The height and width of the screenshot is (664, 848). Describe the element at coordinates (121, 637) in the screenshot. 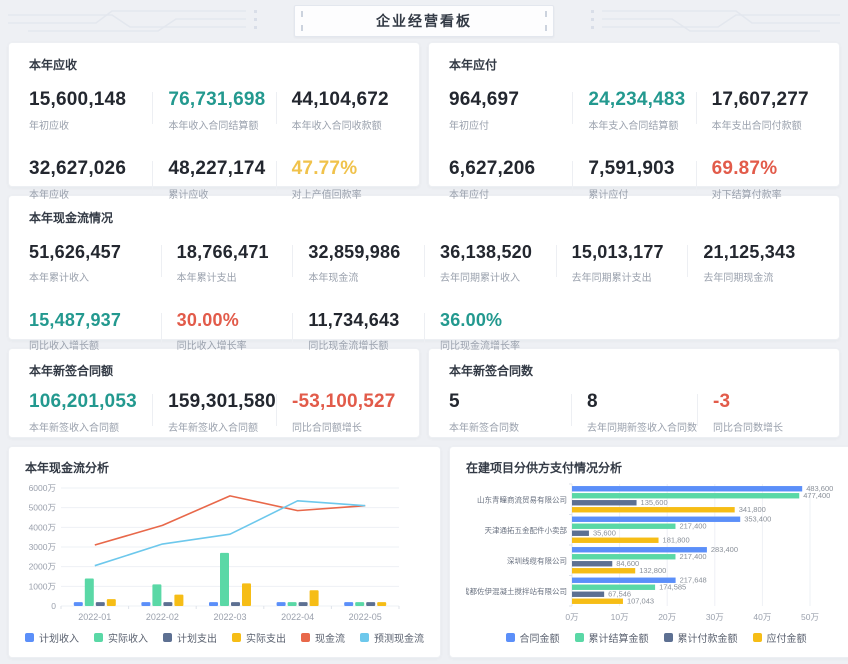

I see `legend-item-actual-income: 实际收入` at that location.